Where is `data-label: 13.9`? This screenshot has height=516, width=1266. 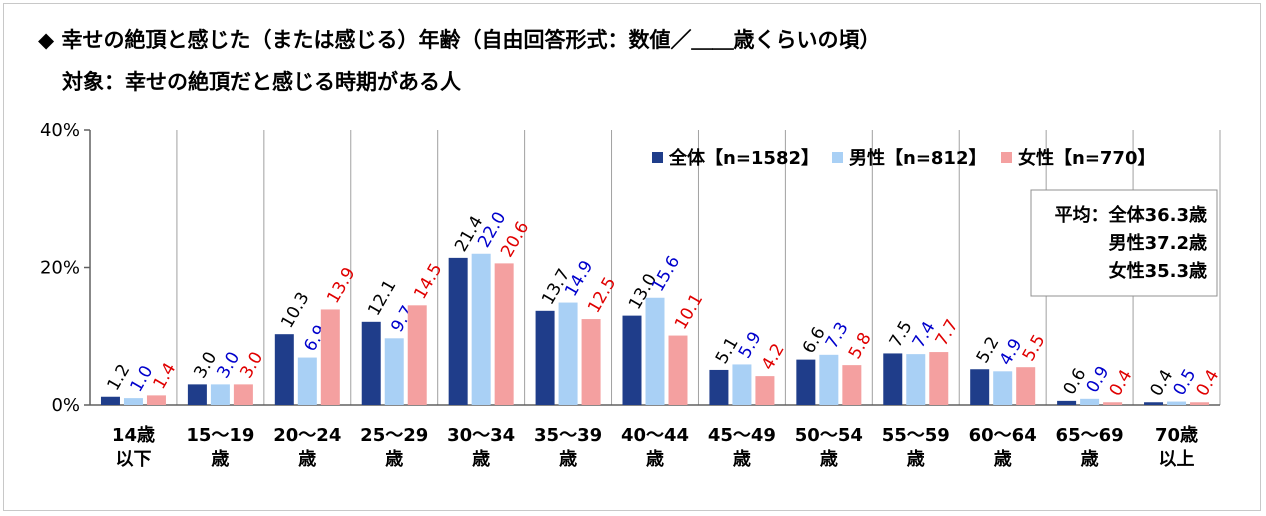 data-label: 13.9 is located at coordinates (341, 285).